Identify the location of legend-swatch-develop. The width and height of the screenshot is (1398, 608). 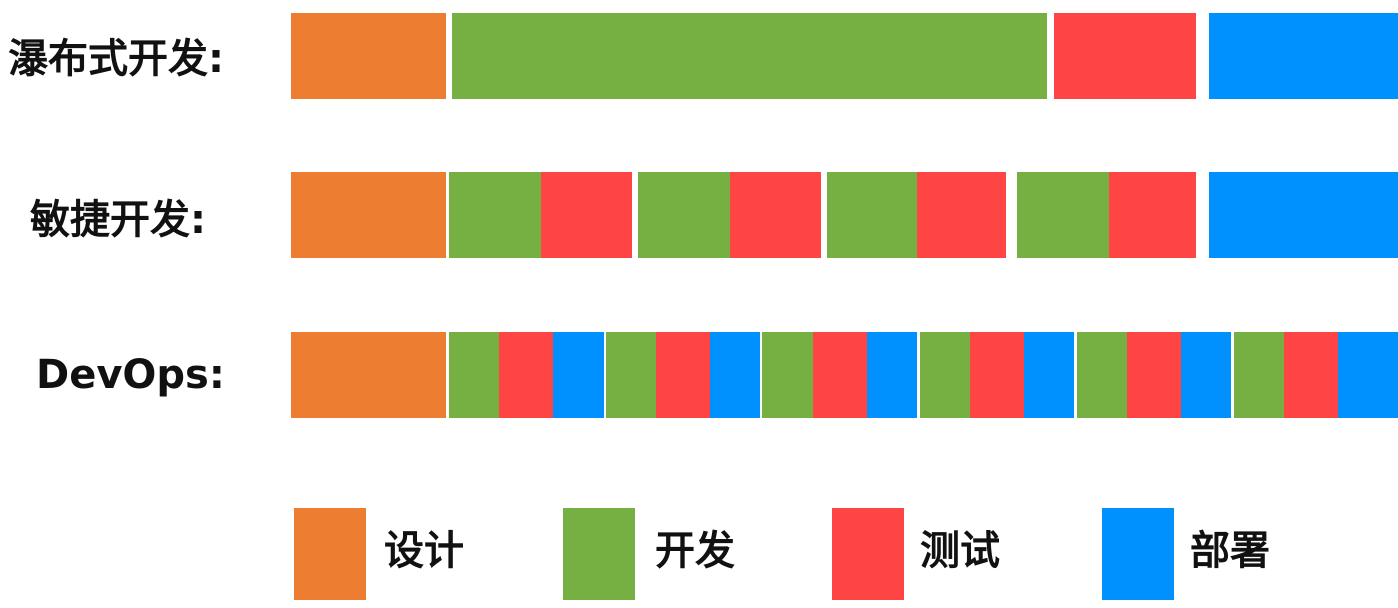
(599, 554).